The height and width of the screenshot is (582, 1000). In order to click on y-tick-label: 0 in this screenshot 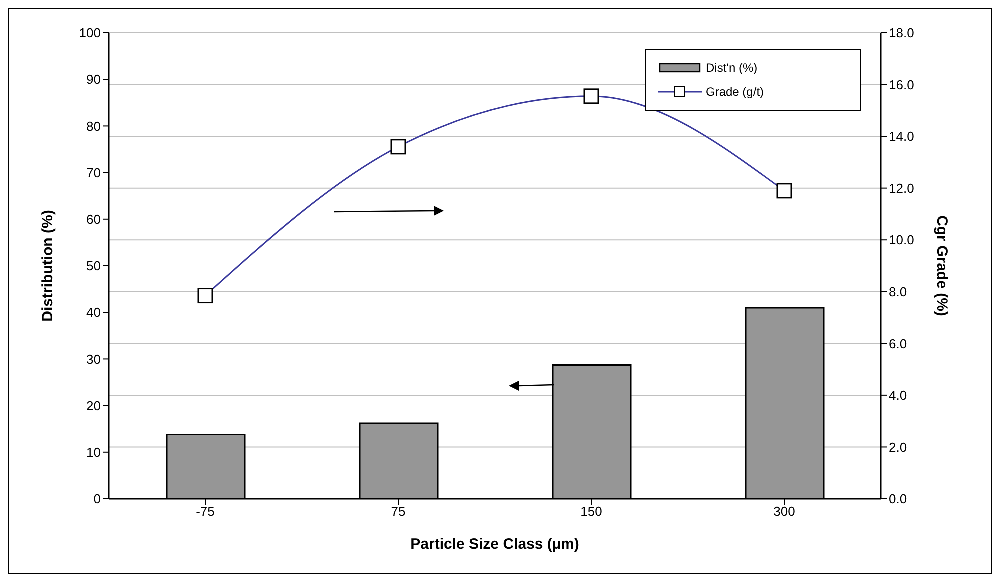, I will do `click(97, 499)`.